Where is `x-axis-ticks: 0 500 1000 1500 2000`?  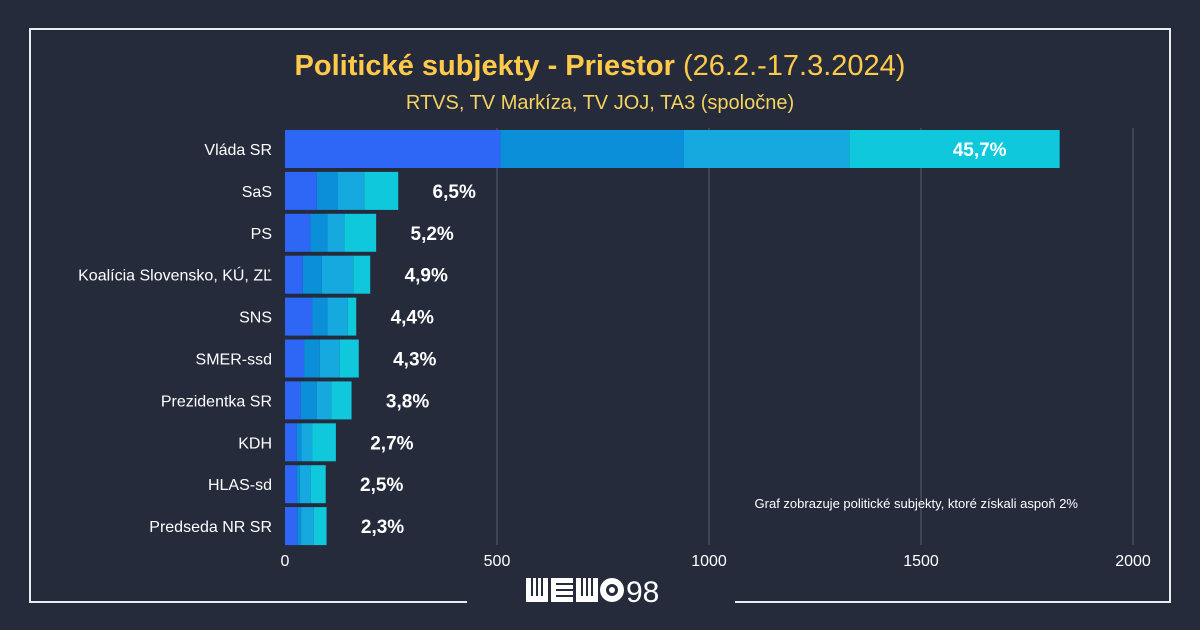
x-axis-ticks: 0 500 1000 1500 2000 is located at coordinates (716, 561).